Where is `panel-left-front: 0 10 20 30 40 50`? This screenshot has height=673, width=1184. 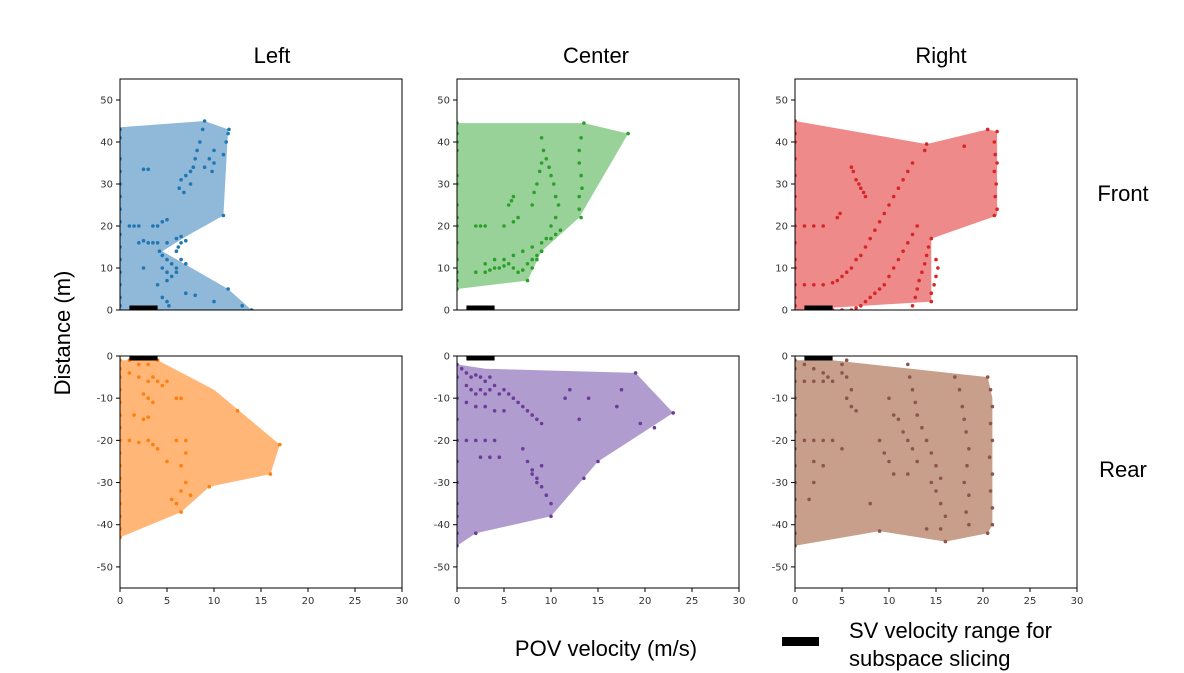
panel-left-front: 0 10 20 30 40 50 is located at coordinates (251, 197).